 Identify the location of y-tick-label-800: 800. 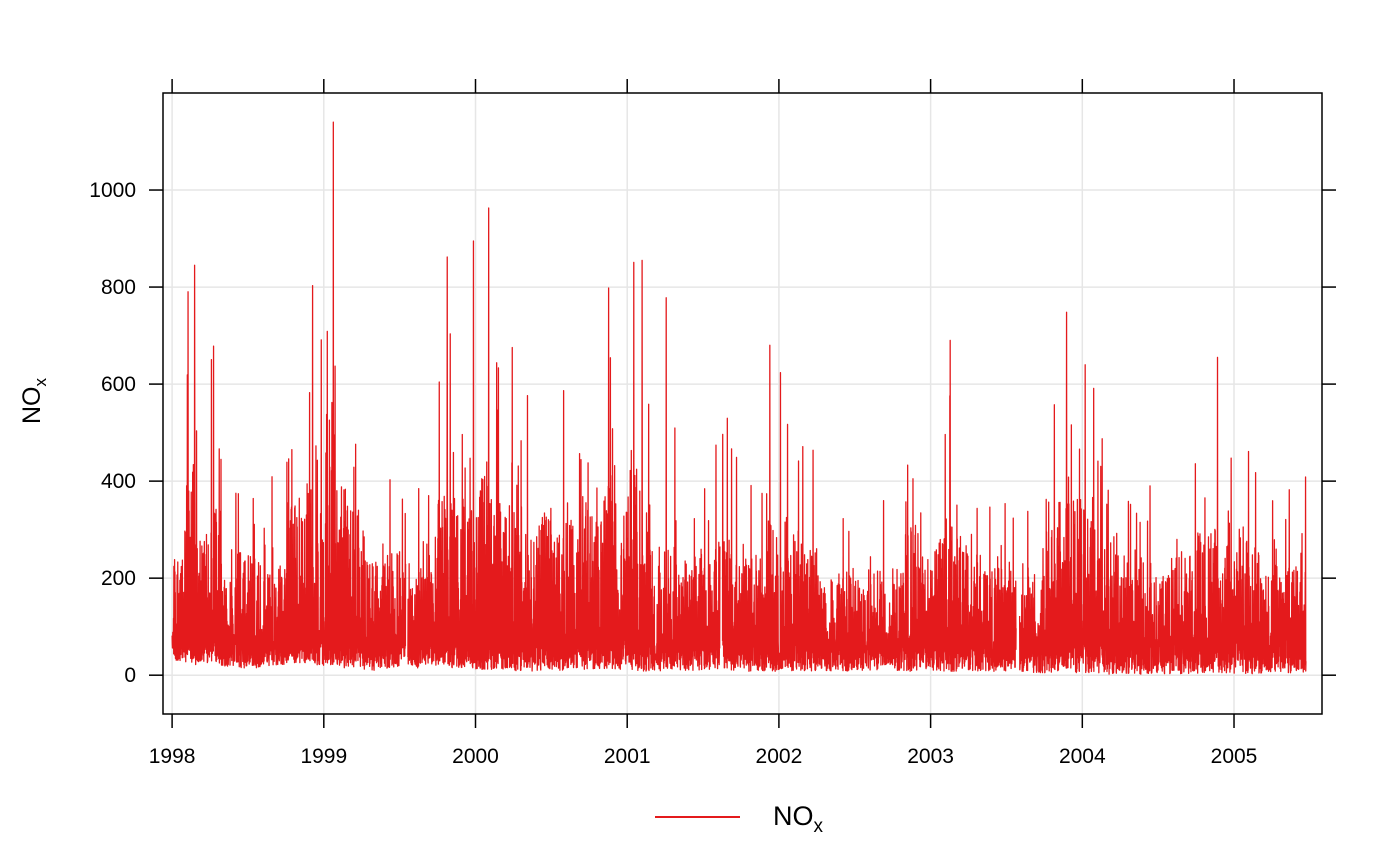
(118, 287).